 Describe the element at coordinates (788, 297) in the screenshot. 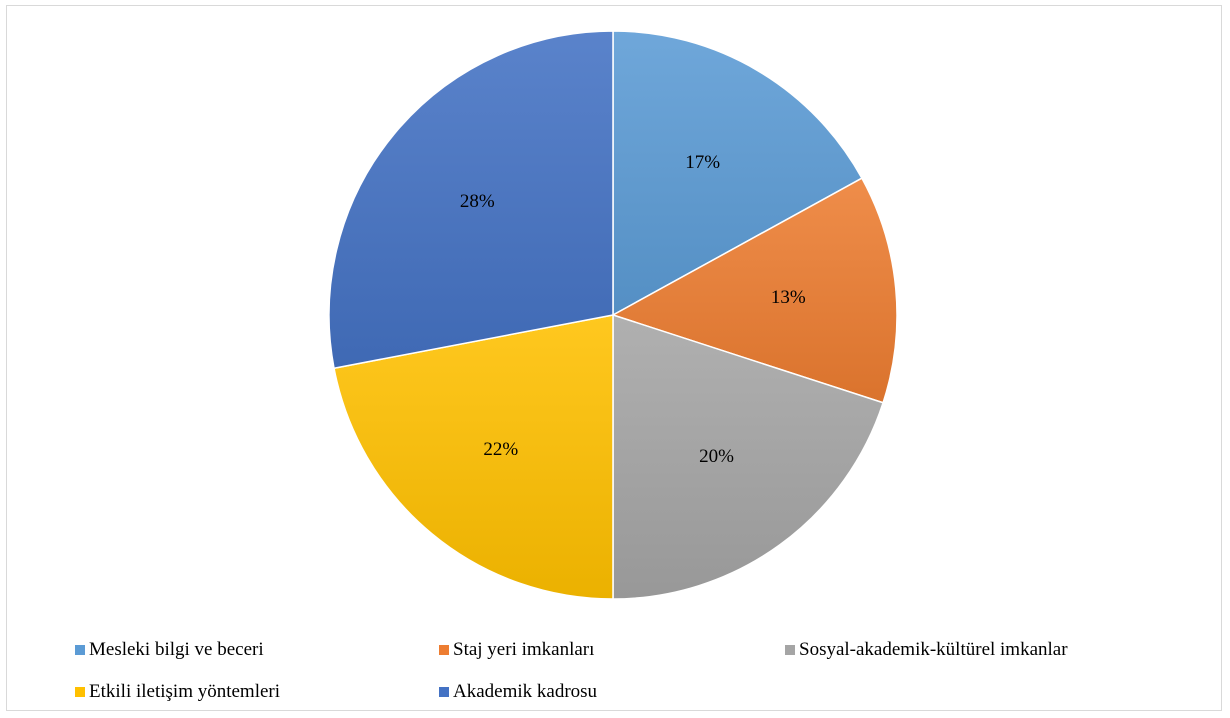

I see `data-label-1: 13%` at that location.